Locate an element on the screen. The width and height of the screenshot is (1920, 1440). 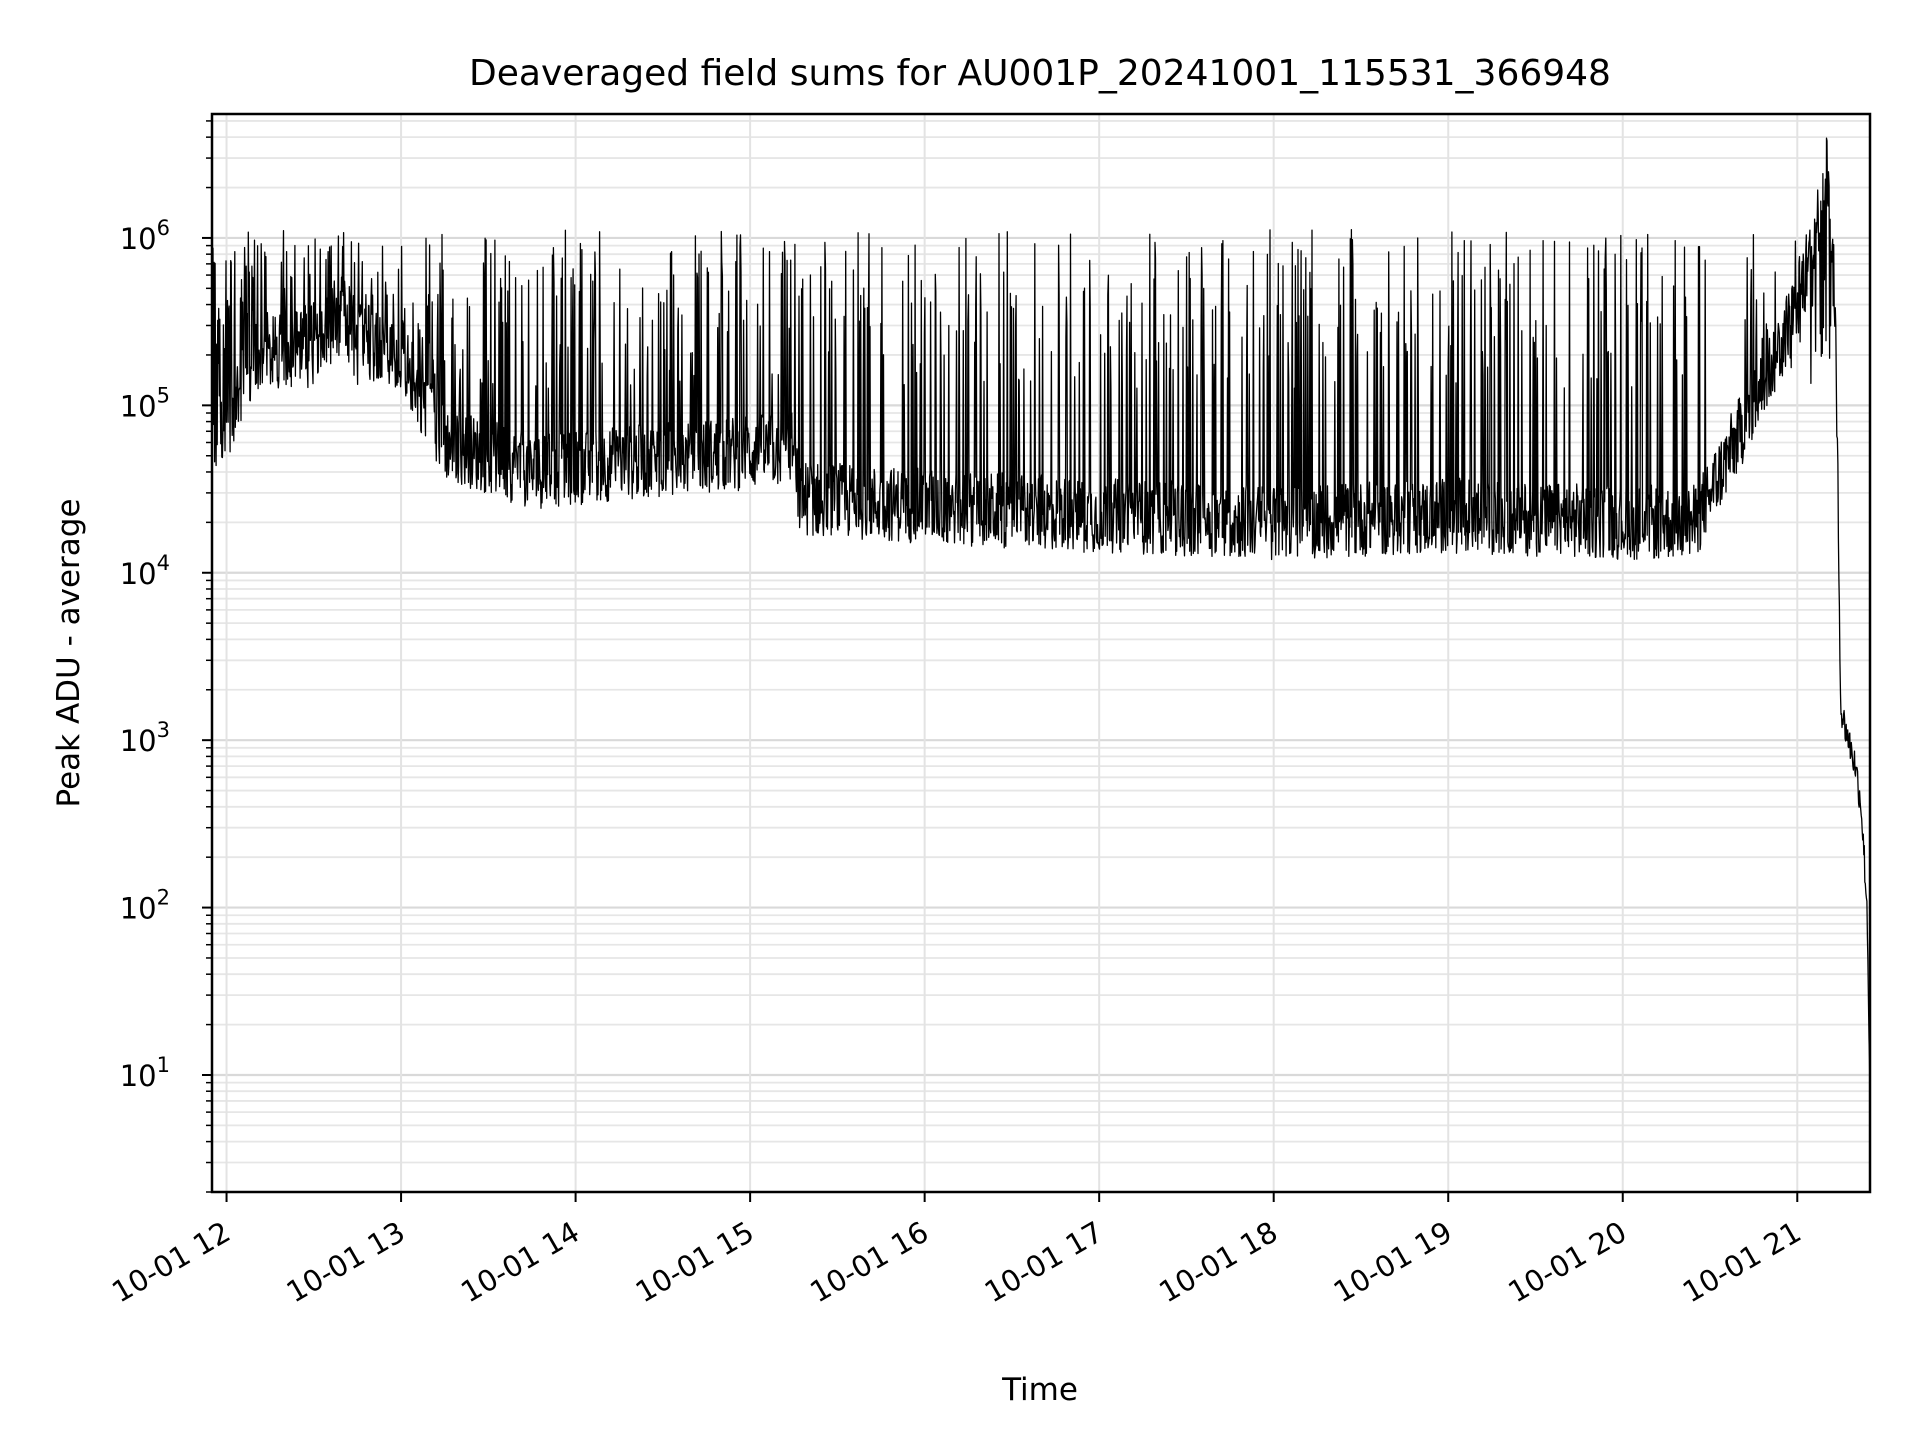
y-axis-label: Peak ADU - average is located at coordinates (69, 652).